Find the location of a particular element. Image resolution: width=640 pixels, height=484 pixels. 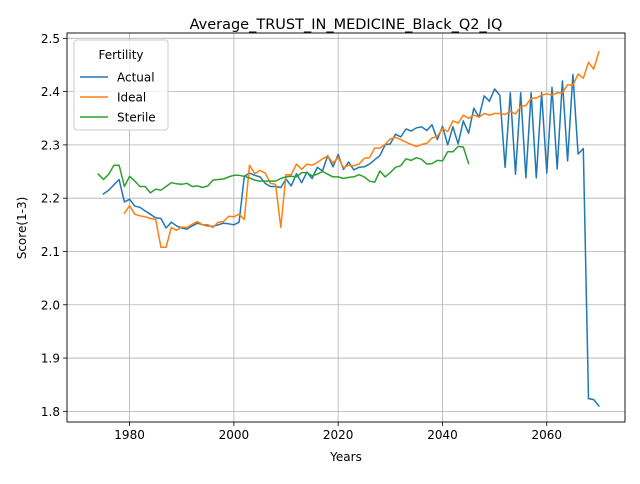

x-tick-label: 2040 is located at coordinates (442, 435).